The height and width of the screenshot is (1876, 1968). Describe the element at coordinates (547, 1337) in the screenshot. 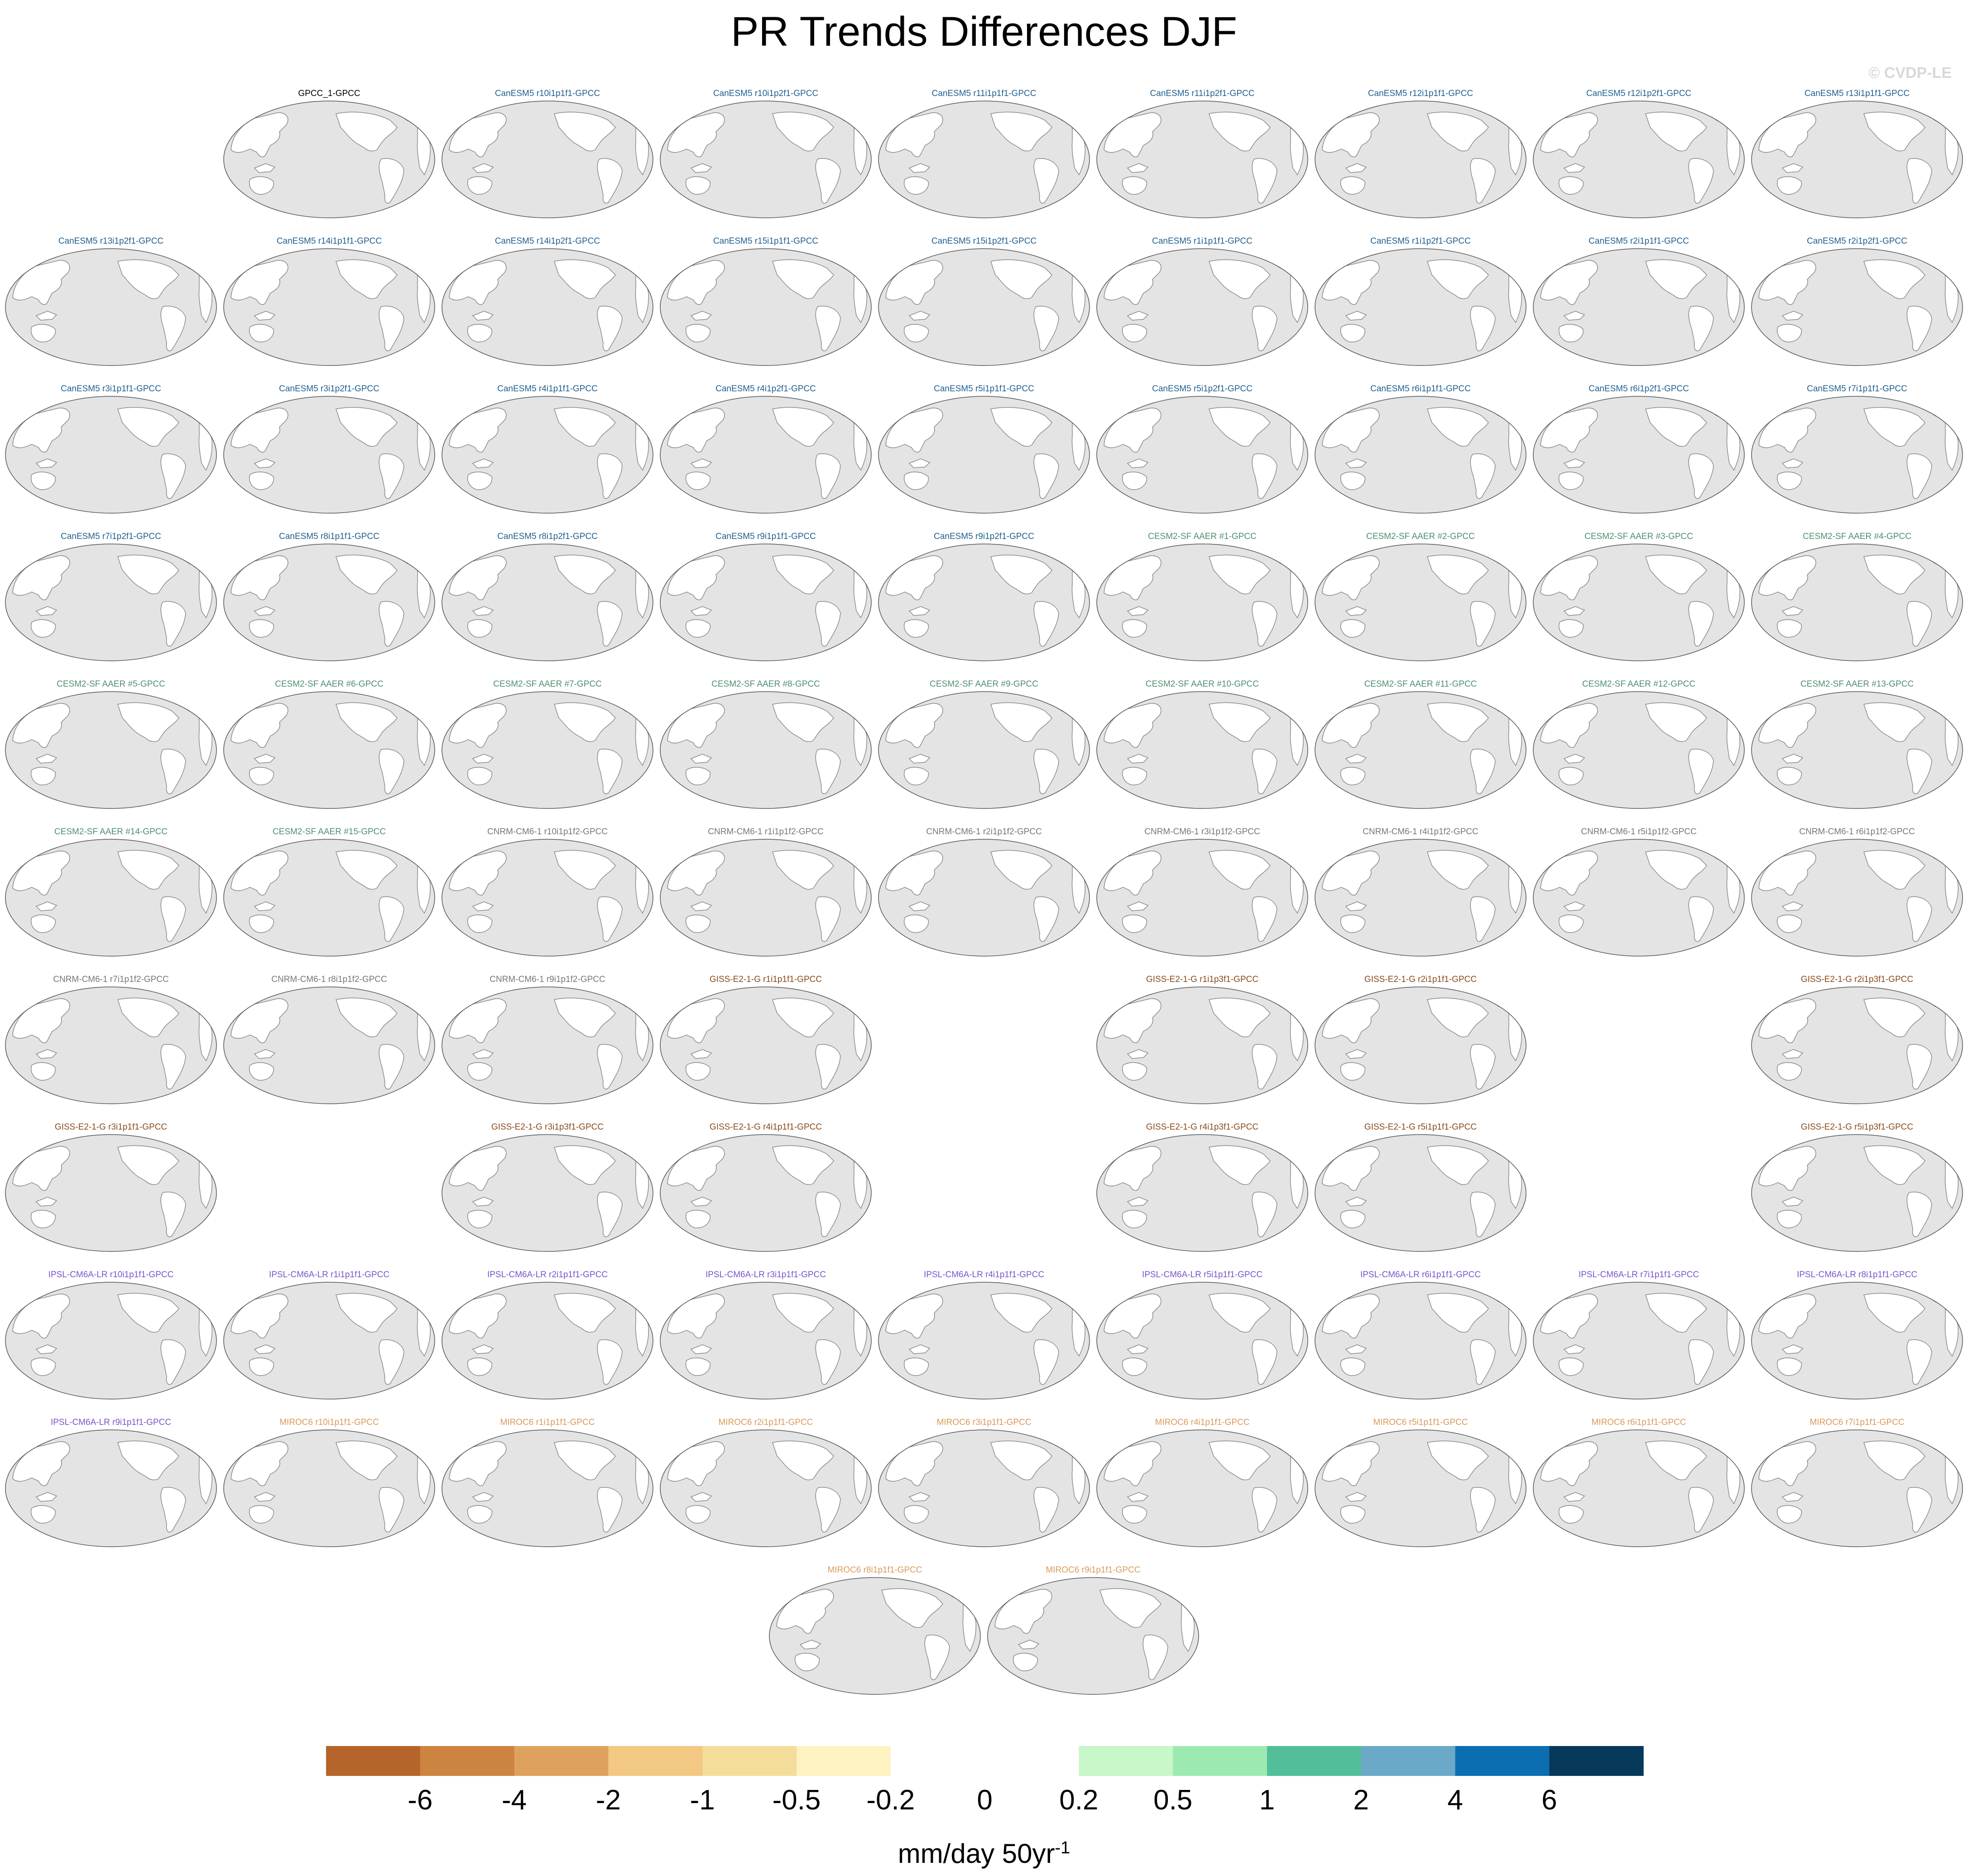

I see `map-panel: IPSL-CM6A-LR r2i1p1f1-GPCC` at that location.